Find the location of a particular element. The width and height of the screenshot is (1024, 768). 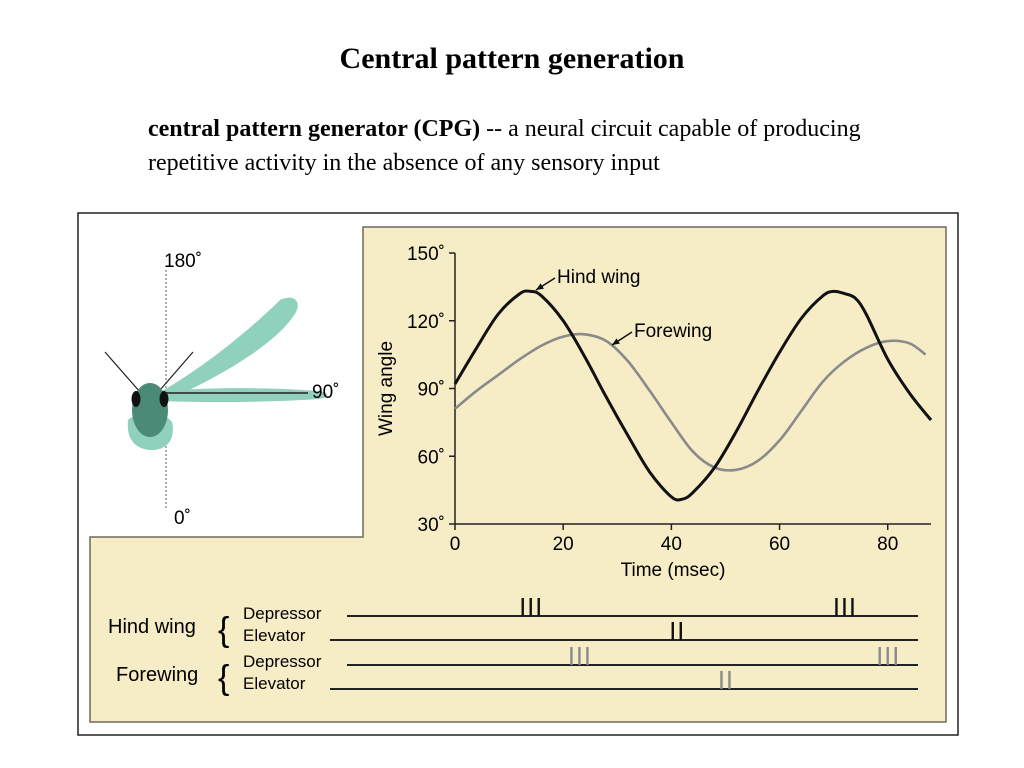

y-tick-label: 90˚ is located at coordinates (431, 390).